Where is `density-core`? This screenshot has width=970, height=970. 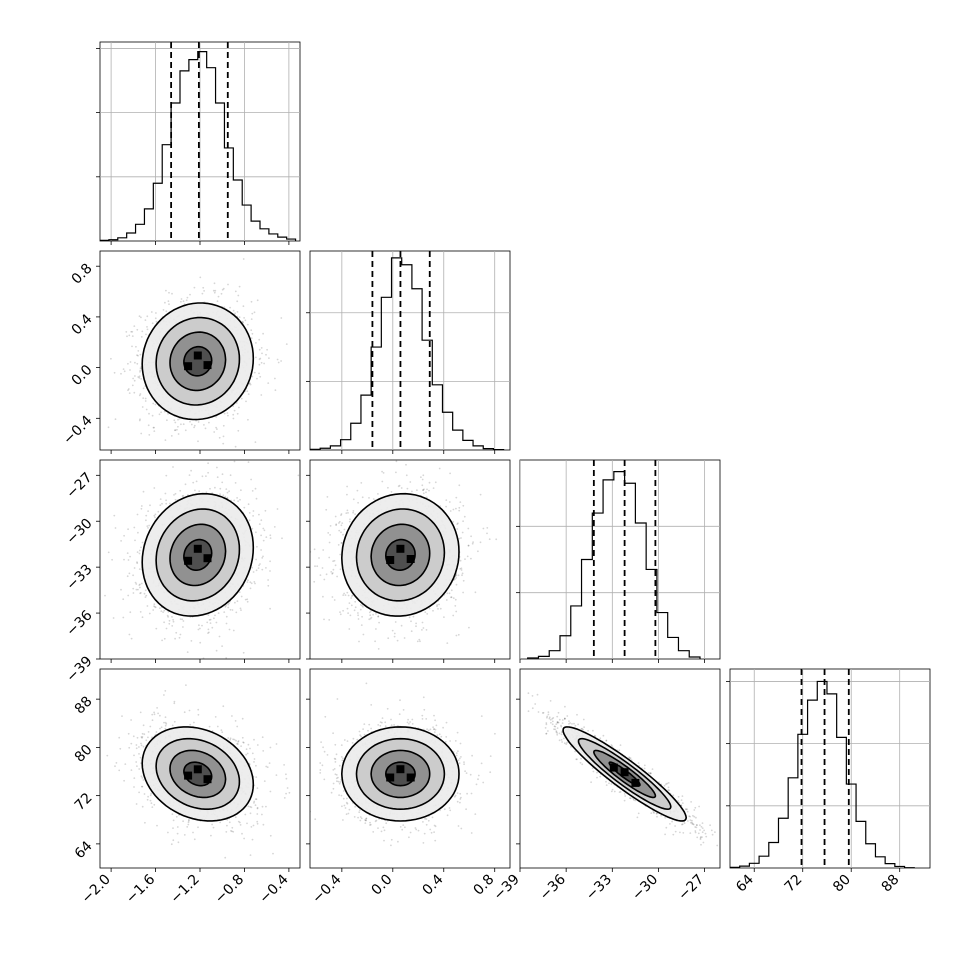 density-core is located at coordinates (188, 366).